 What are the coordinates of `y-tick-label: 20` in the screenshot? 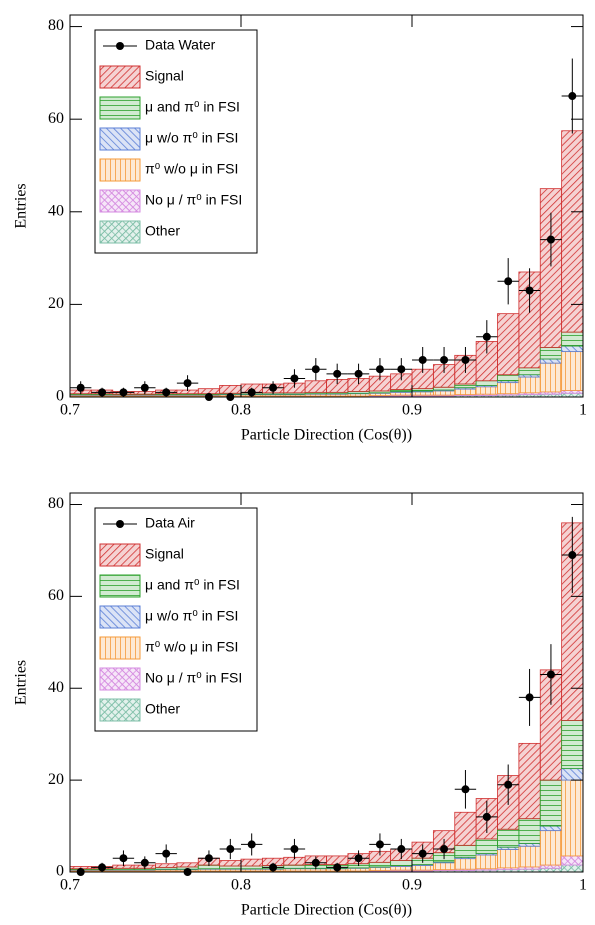 It's located at (56, 779).